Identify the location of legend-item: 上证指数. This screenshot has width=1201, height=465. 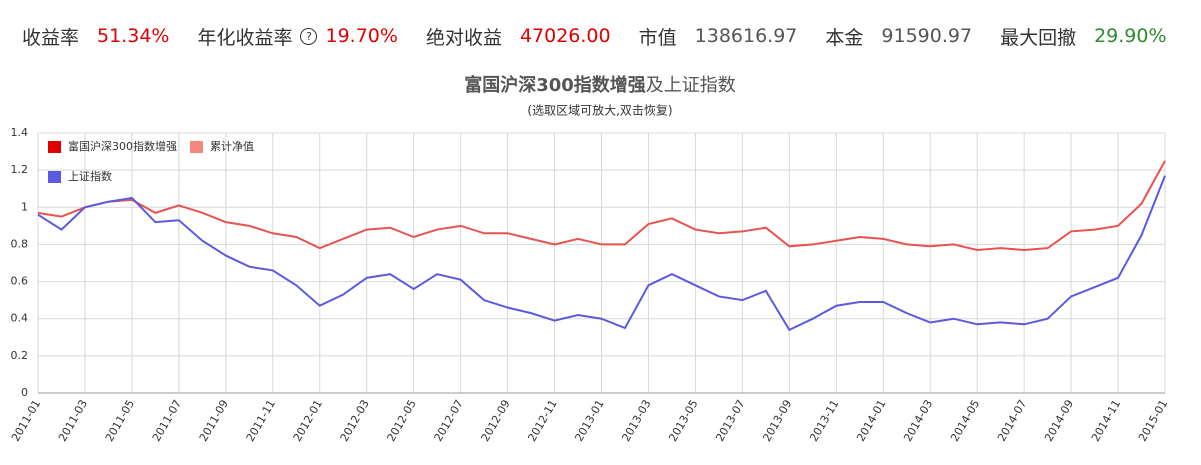
(80, 176).